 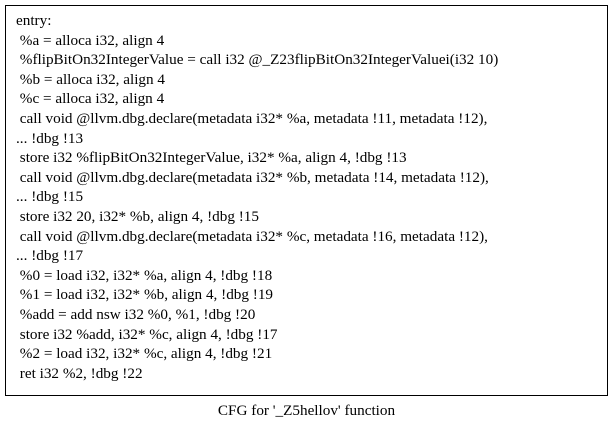 I want to click on node-line-continuation: ... !dbg !15, so click(x=50, y=197).